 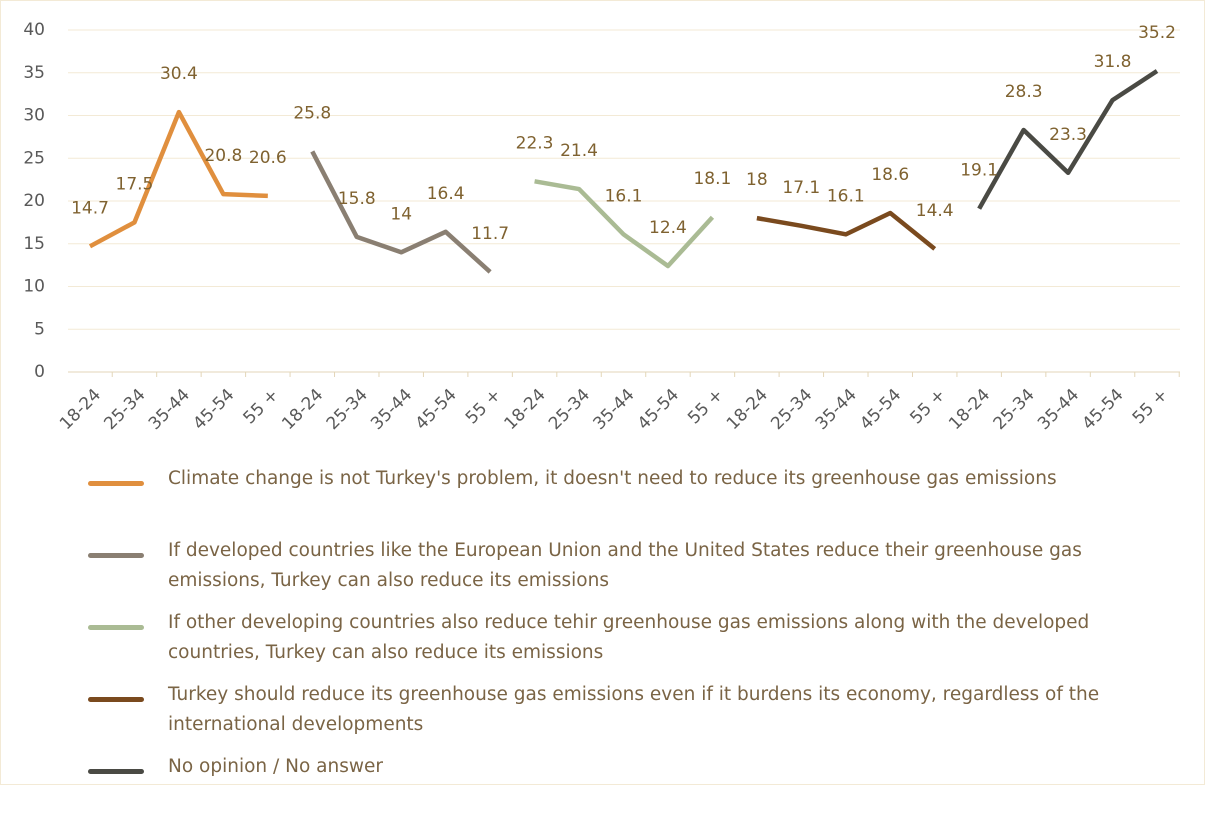 What do you see at coordinates (890, 175) in the screenshot?
I see `data-label: 18.6` at bounding box center [890, 175].